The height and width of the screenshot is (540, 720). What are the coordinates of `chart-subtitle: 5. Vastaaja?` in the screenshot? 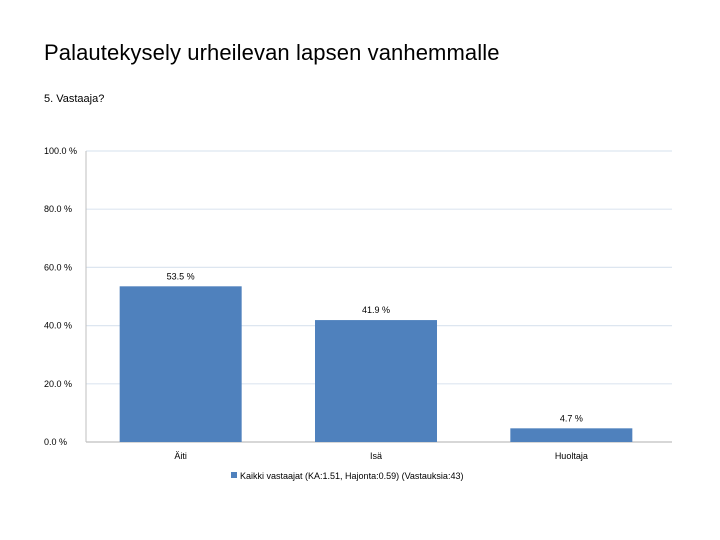 It's located at (74, 99).